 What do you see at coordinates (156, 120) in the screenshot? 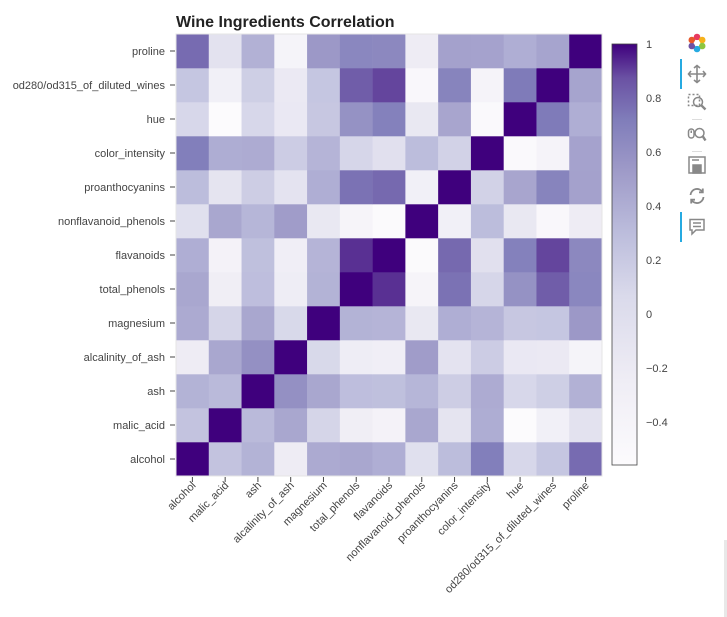
I see `y-tick-label: hue` at bounding box center [156, 120].